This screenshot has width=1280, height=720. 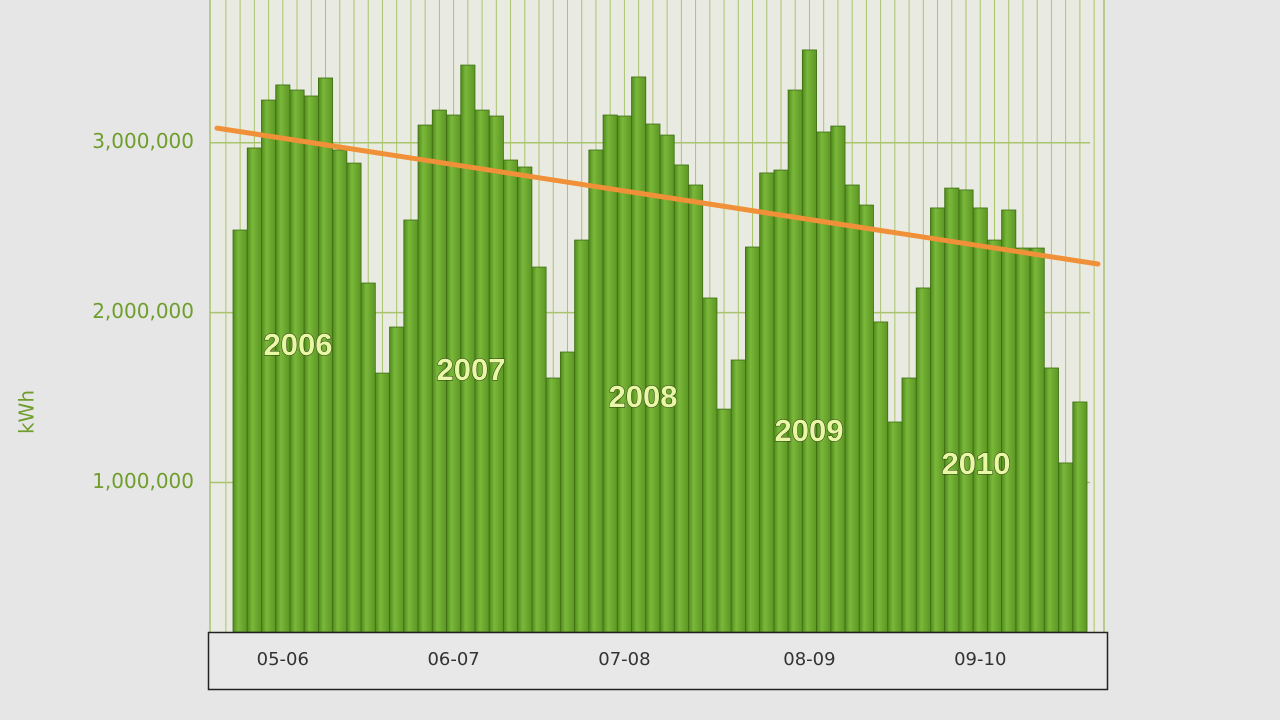 I want to click on x-tick-label: 06-07, so click(x=453, y=659).